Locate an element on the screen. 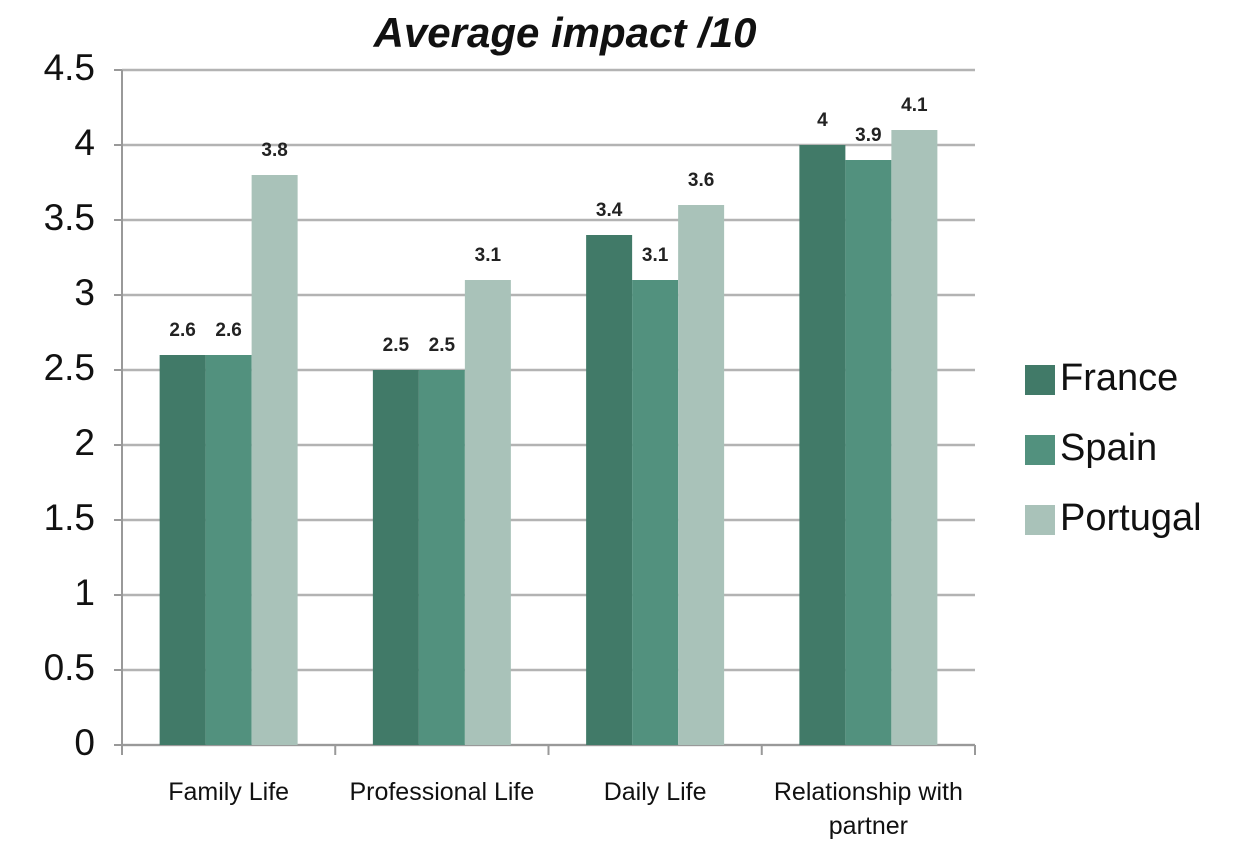 The width and height of the screenshot is (1243, 844). data-label: 4.1 is located at coordinates (914, 105).